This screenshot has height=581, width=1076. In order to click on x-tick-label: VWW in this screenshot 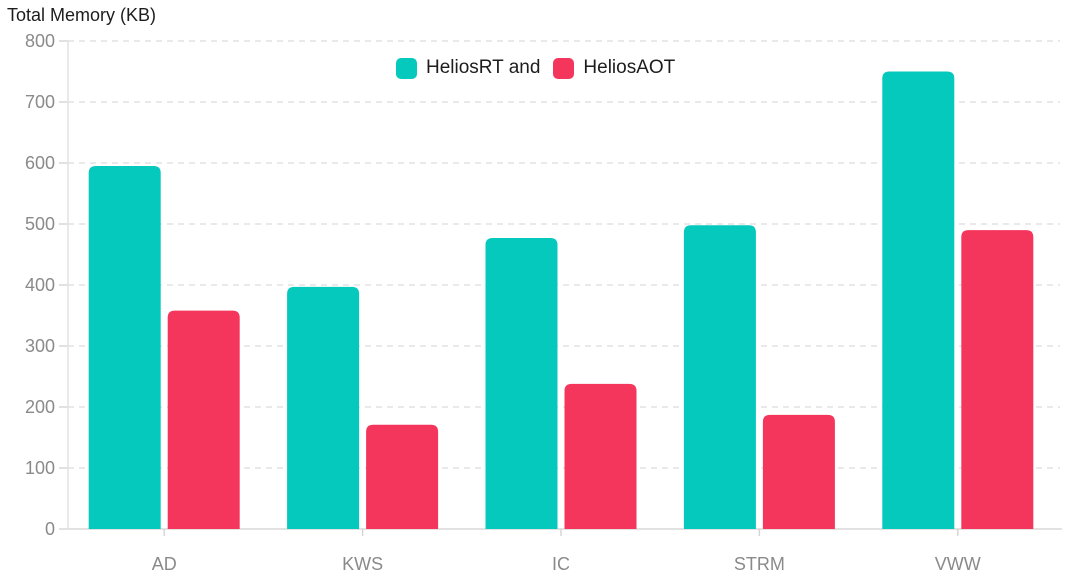, I will do `click(958, 564)`.